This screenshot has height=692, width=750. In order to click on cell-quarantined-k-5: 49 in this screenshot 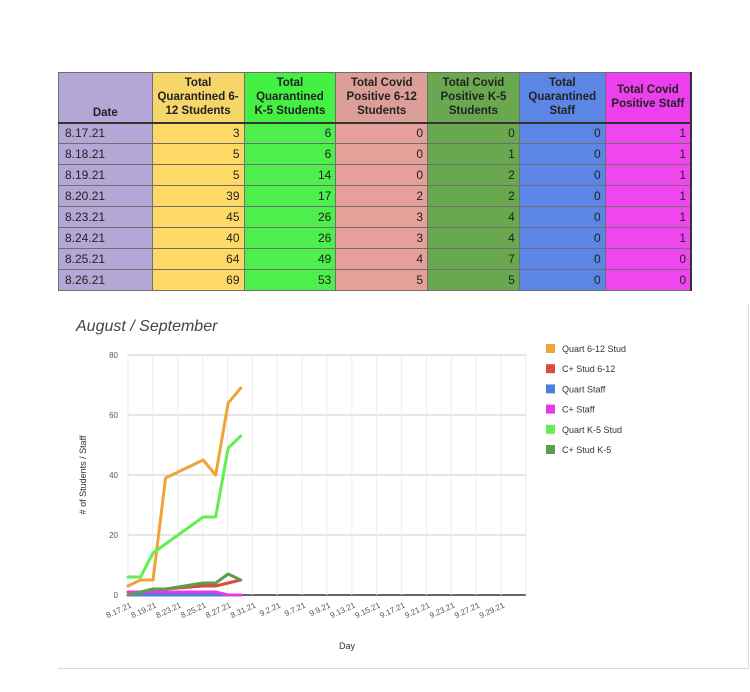, I will do `click(290, 259)`.